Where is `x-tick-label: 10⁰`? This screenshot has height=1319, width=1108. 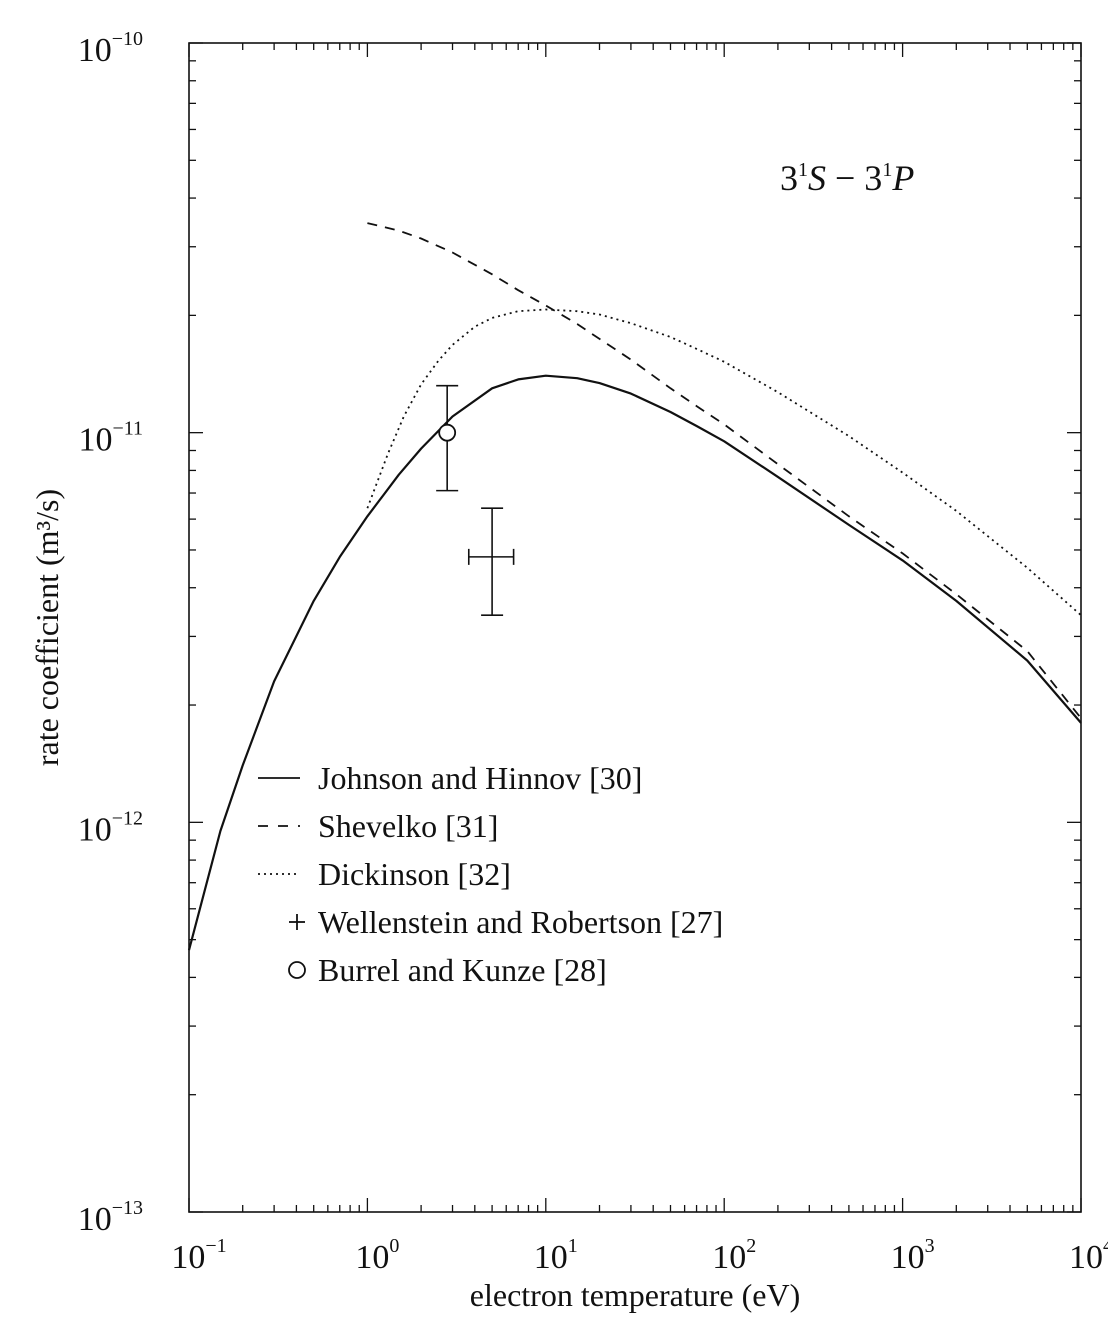
x-tick-label: 10⁰ is located at coordinates (377, 1255).